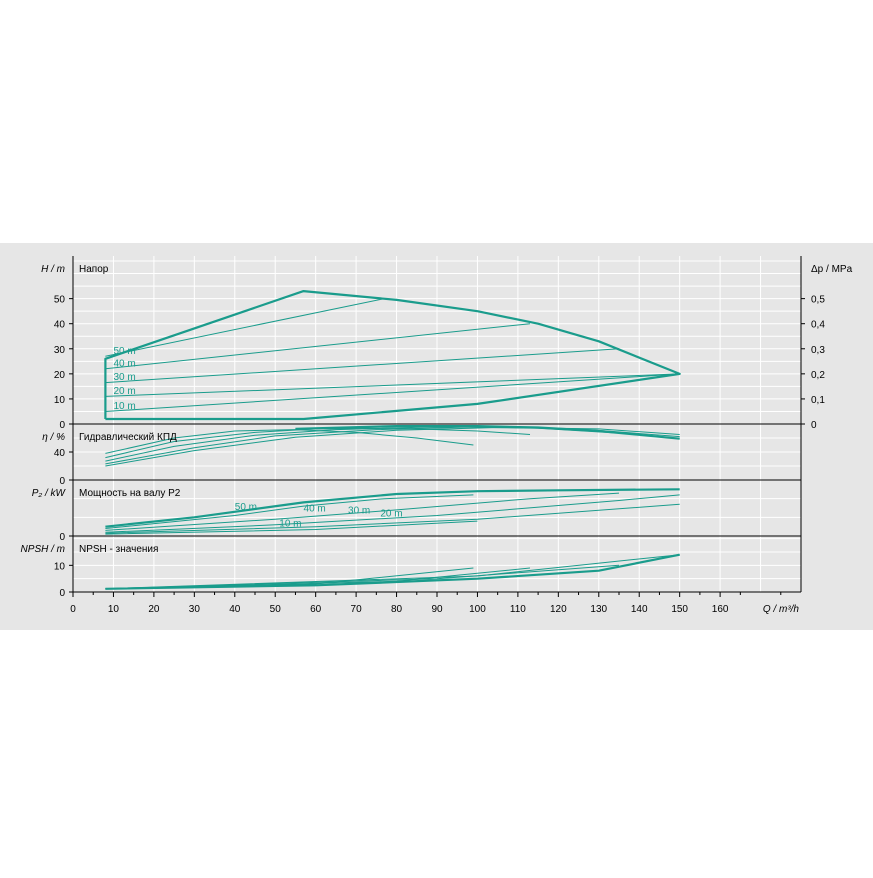 The height and width of the screenshot is (878, 873). What do you see at coordinates (818, 350) in the screenshot?
I see `right-tick-label: 0,3` at bounding box center [818, 350].